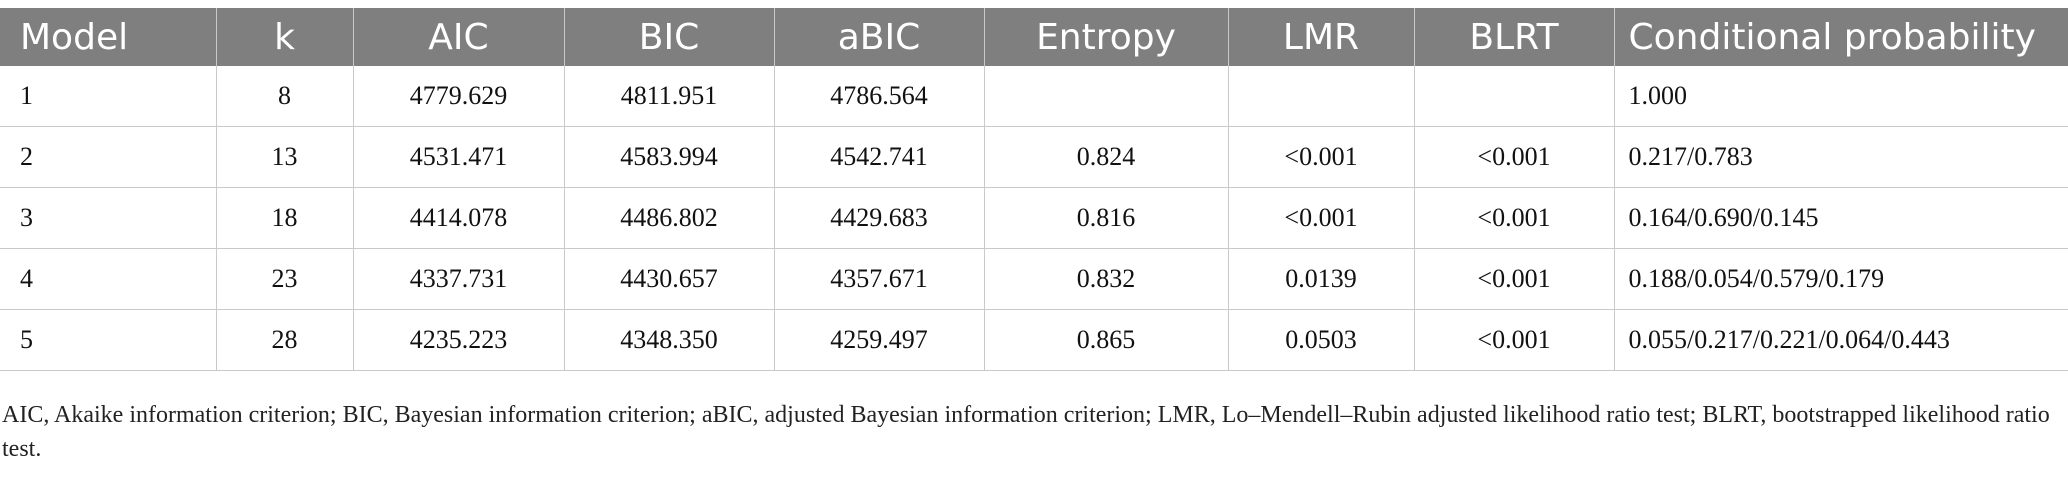 Image resolution: width=2068 pixels, height=478 pixels. What do you see at coordinates (285, 37) in the screenshot?
I see `header-k: k` at bounding box center [285, 37].